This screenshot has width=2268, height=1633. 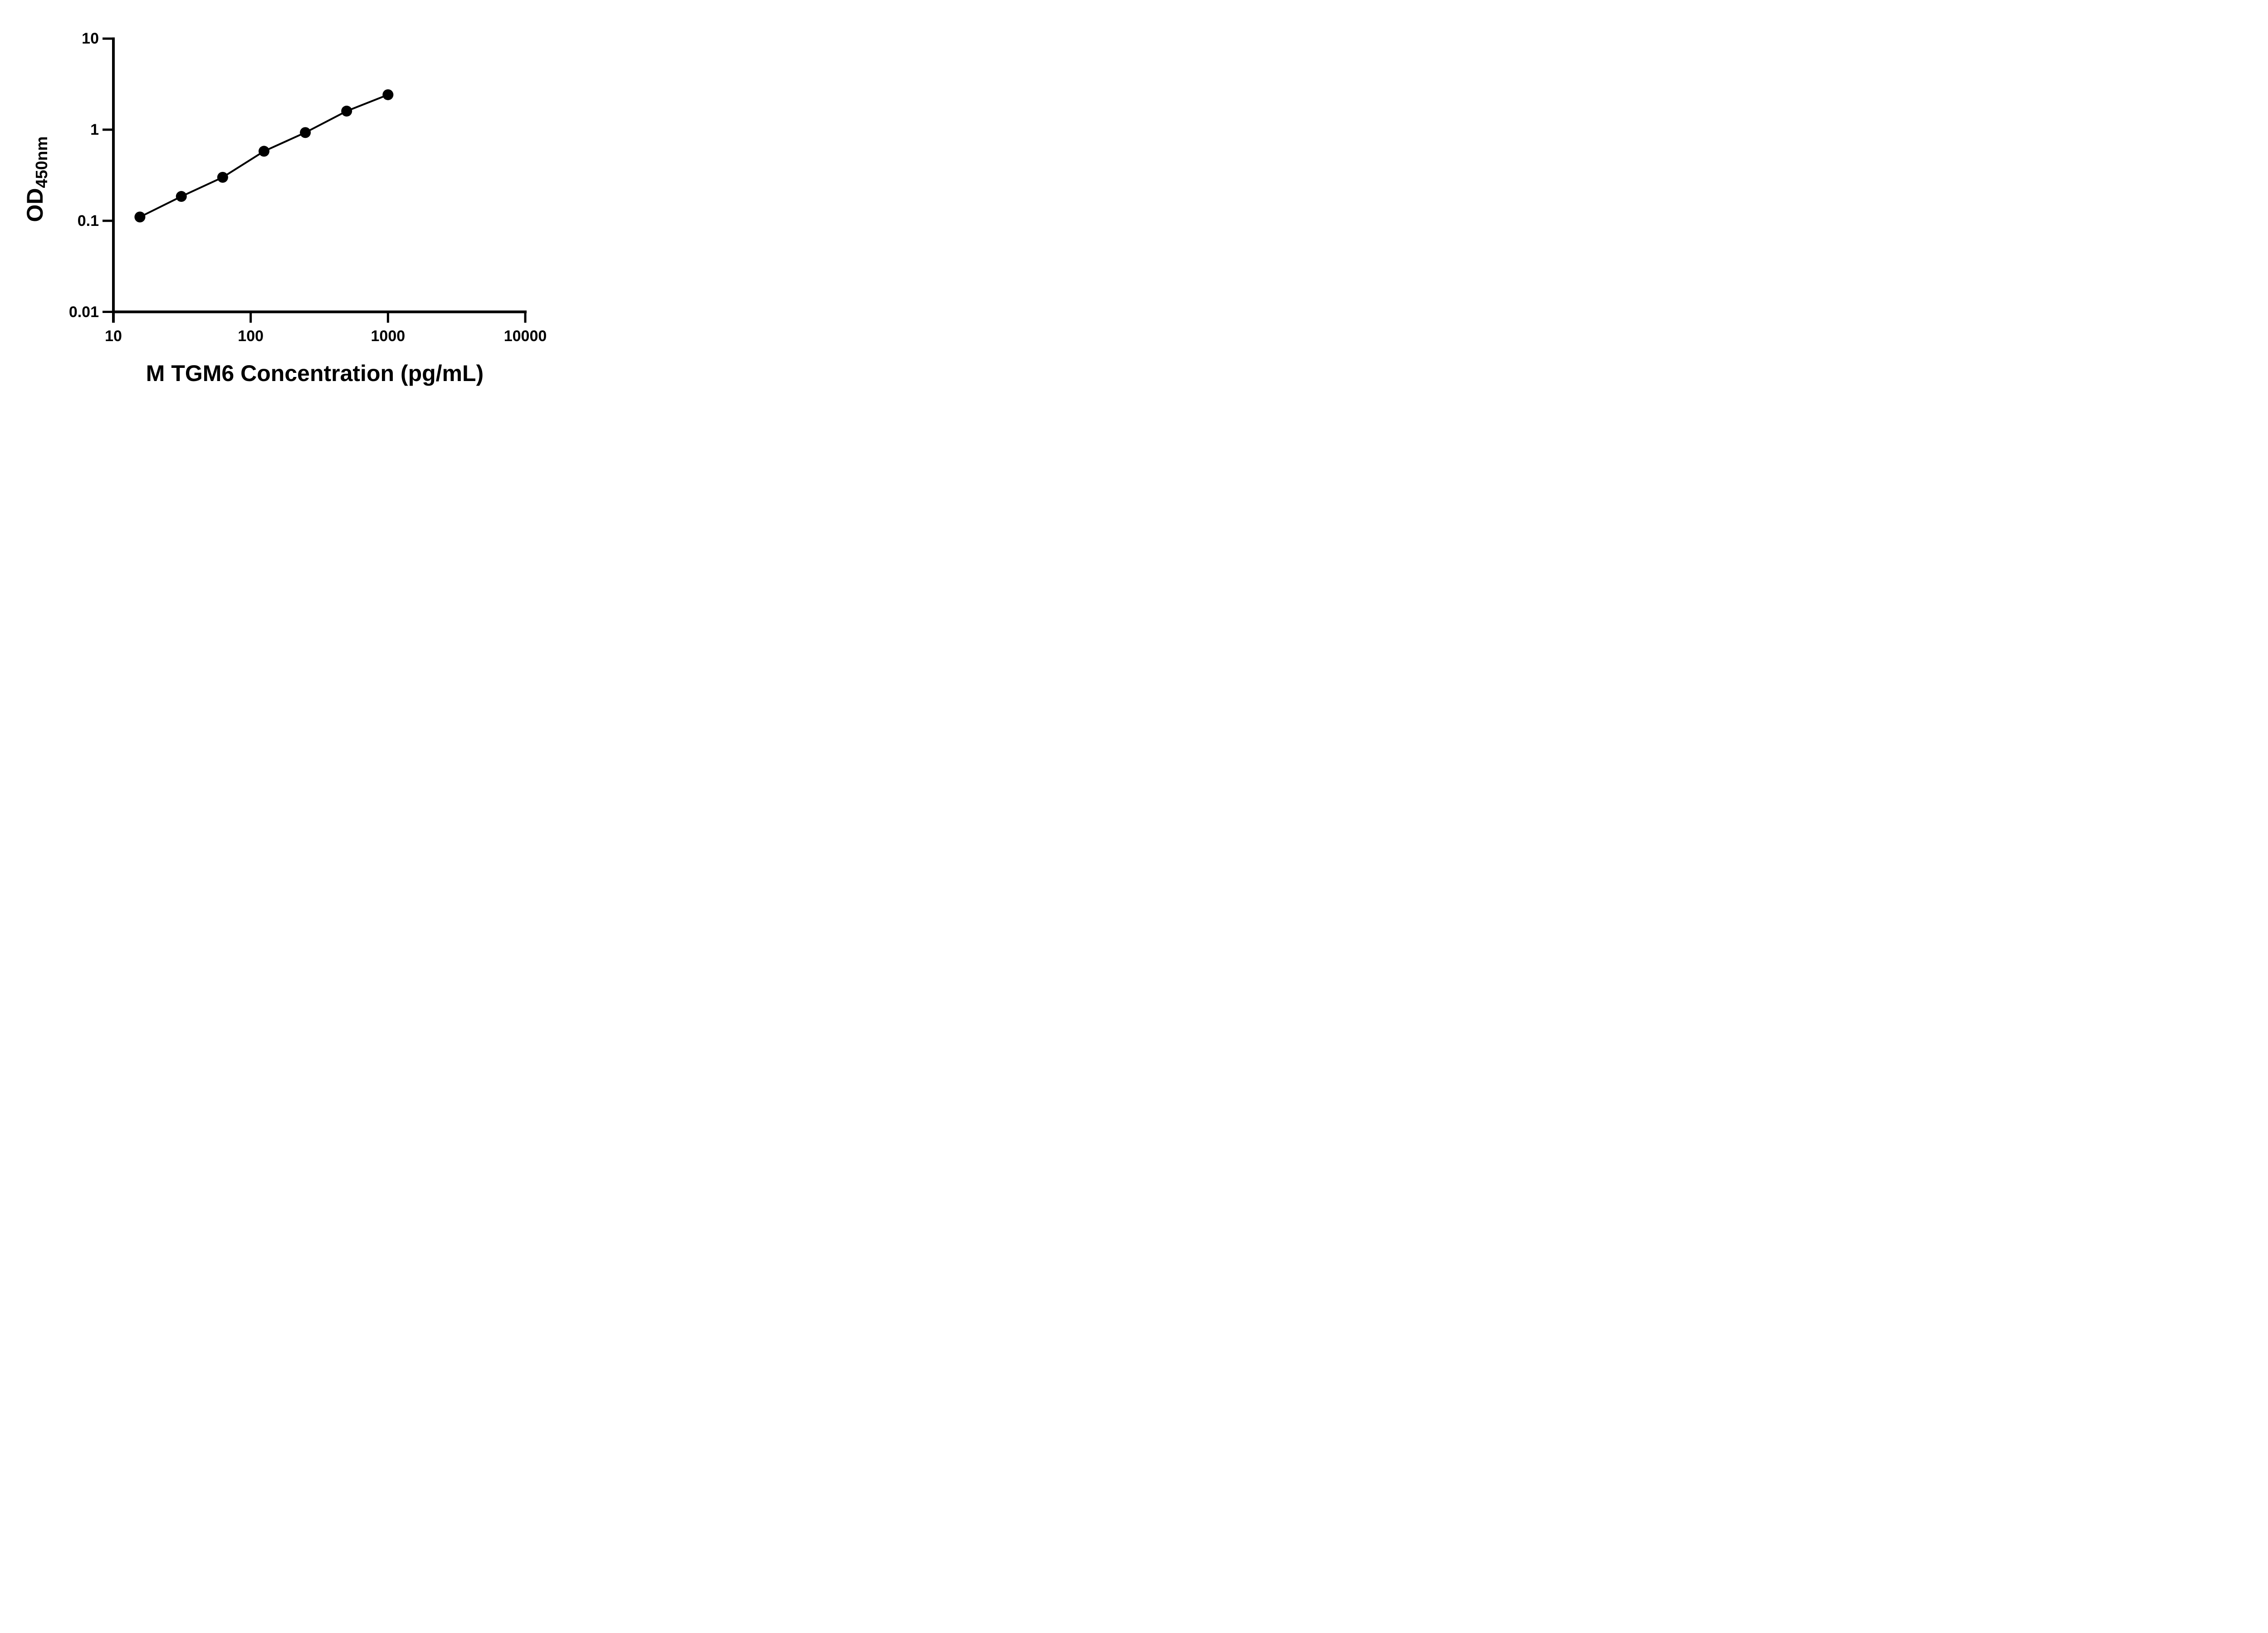 I want to click on plot-canvas, so click(x=315, y=180).